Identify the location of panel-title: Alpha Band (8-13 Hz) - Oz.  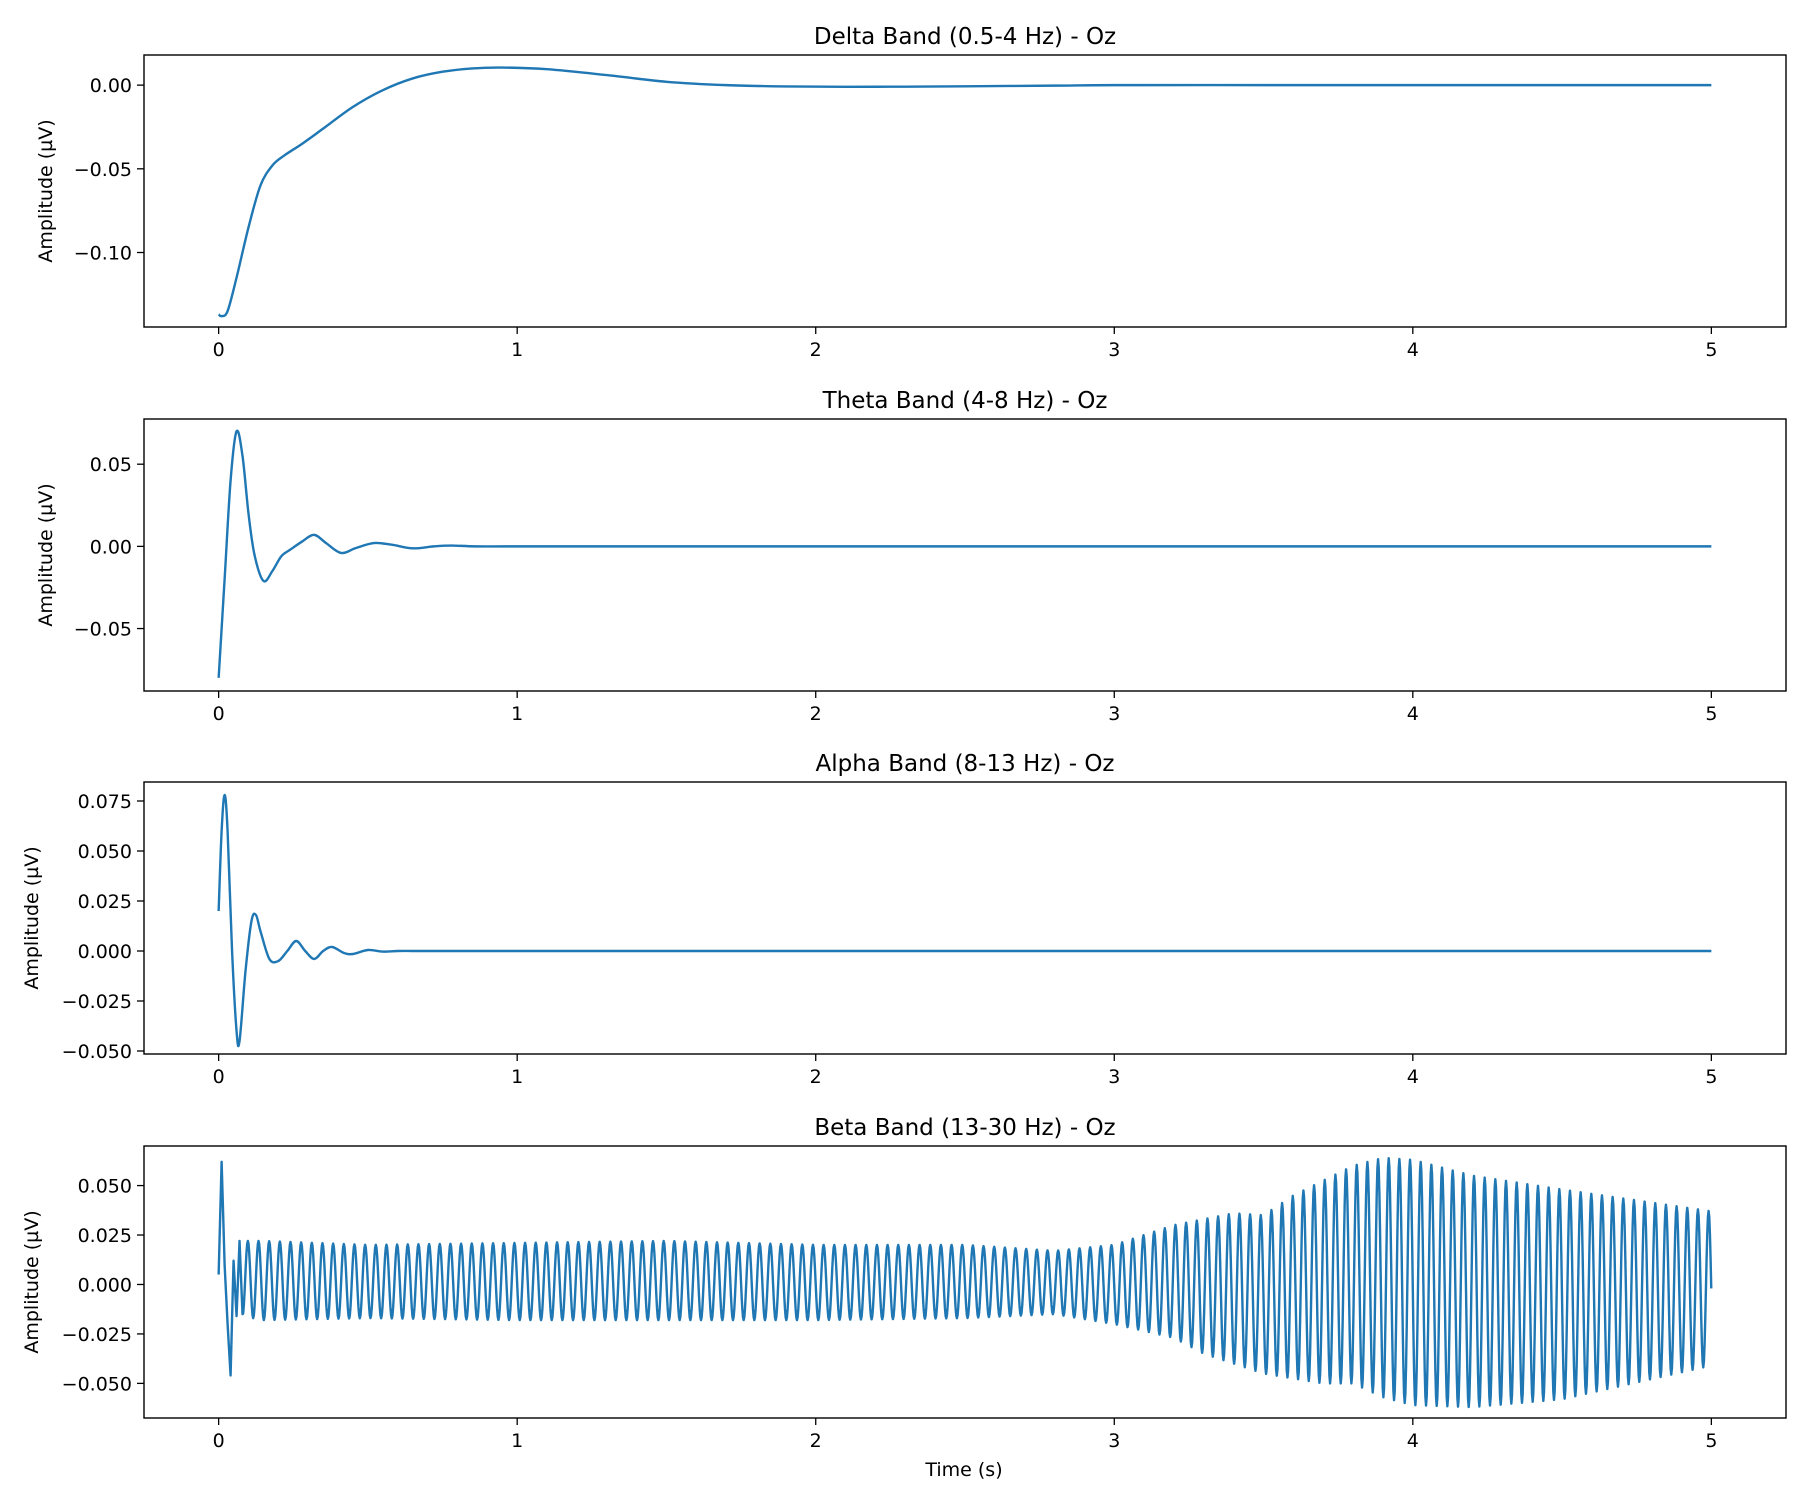
(965, 764).